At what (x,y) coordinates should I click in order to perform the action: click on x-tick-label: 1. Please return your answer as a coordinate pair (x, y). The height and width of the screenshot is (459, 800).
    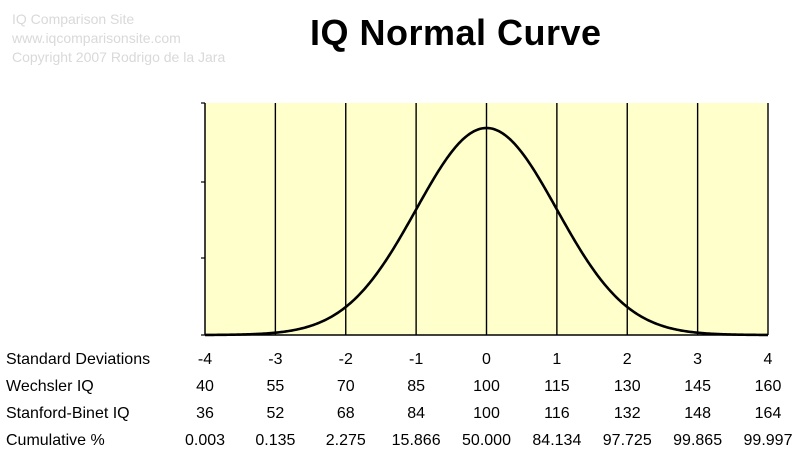
    Looking at the image, I should click on (557, 359).